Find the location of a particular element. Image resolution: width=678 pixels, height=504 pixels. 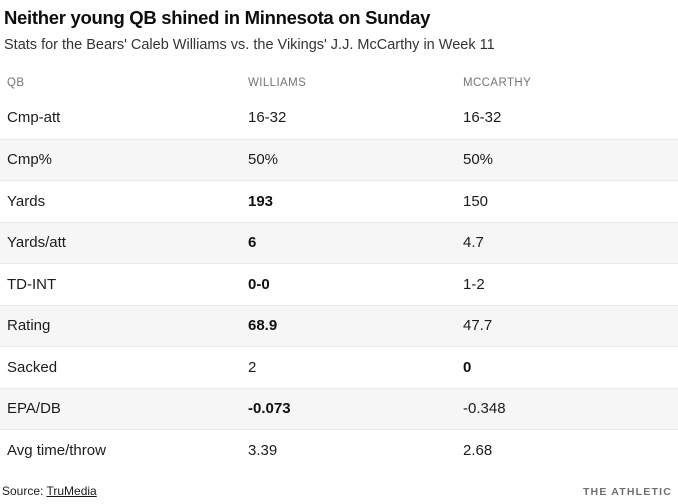

table-header-row: QB WILLIAMS MCCARTHY is located at coordinates (339, 82).